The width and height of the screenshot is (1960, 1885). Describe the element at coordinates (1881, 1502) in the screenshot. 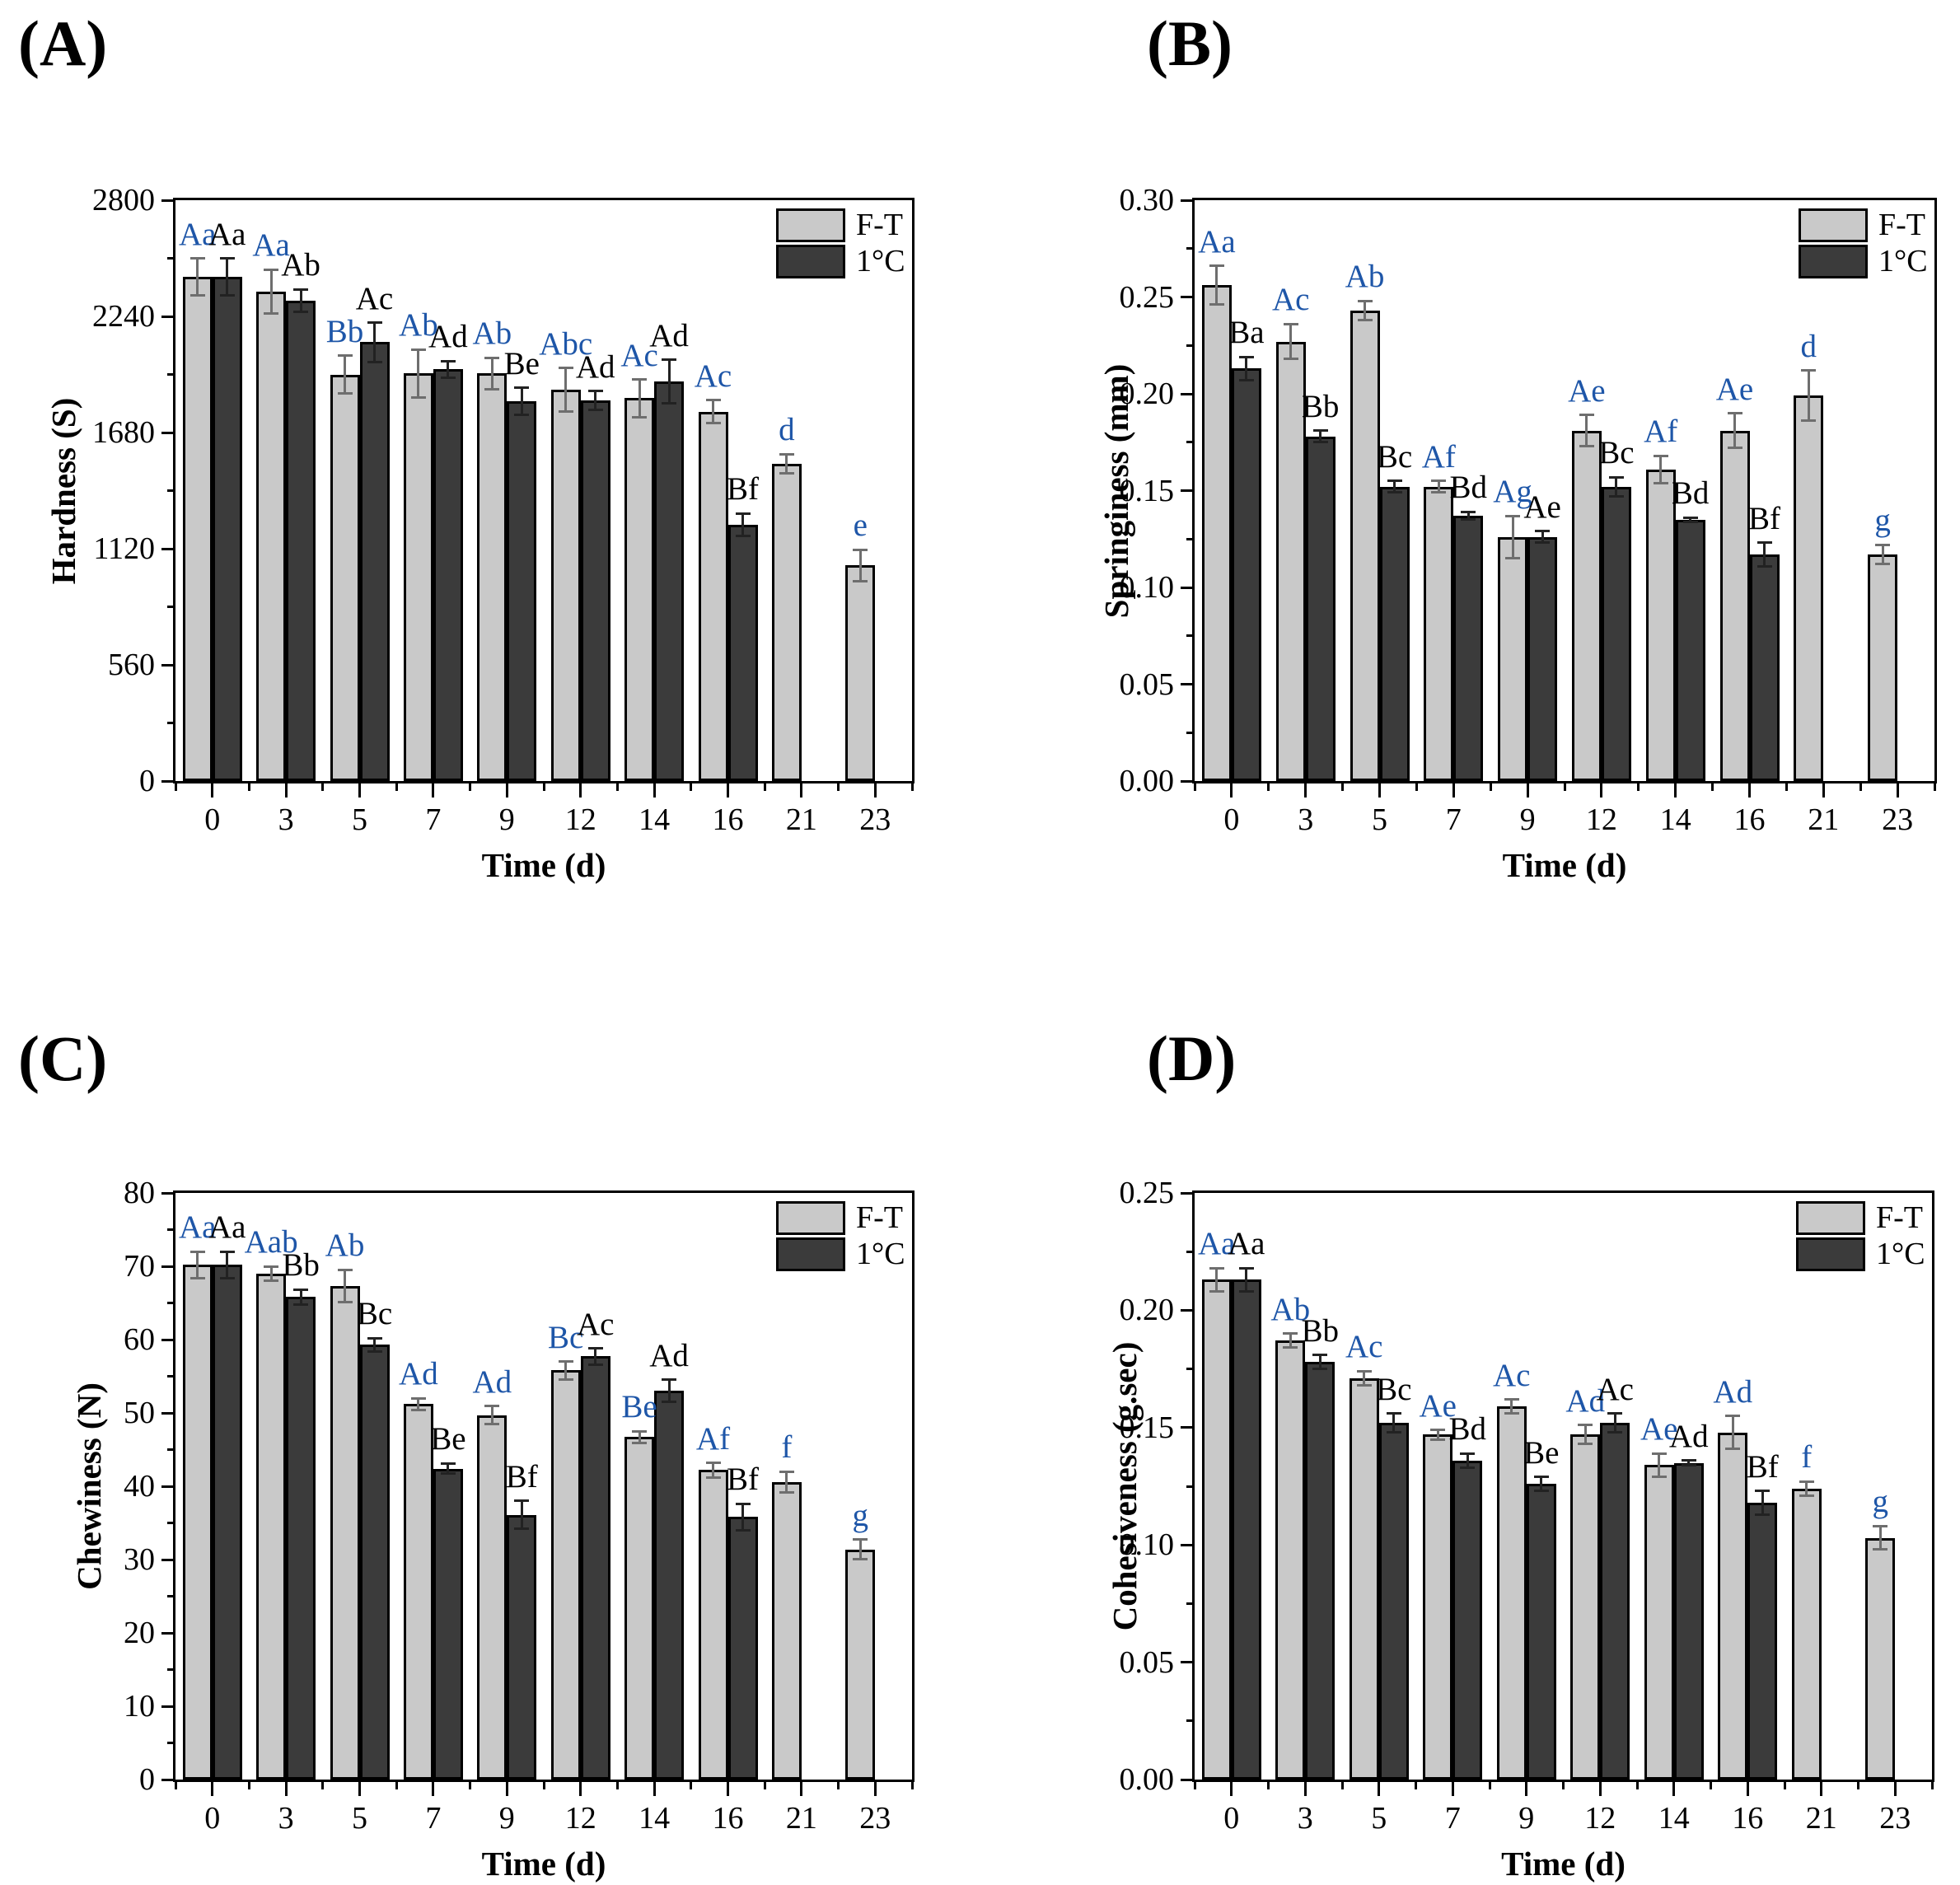

I see `sig-letter: g` at that location.